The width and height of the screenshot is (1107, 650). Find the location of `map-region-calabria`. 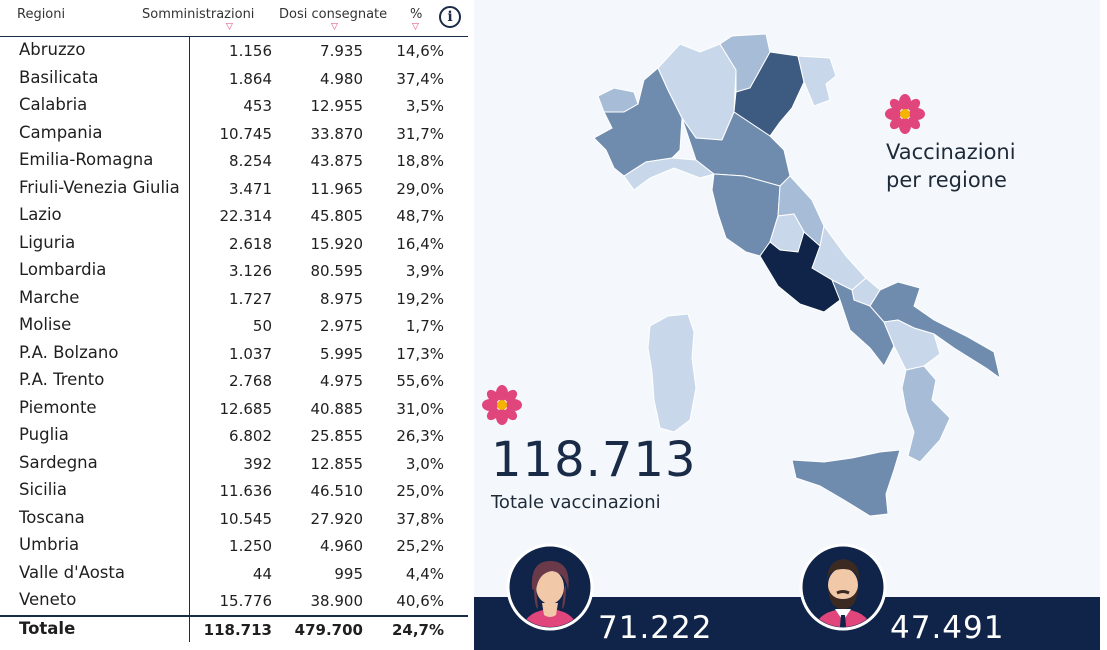

map-region-calabria is located at coordinates (926, 414).